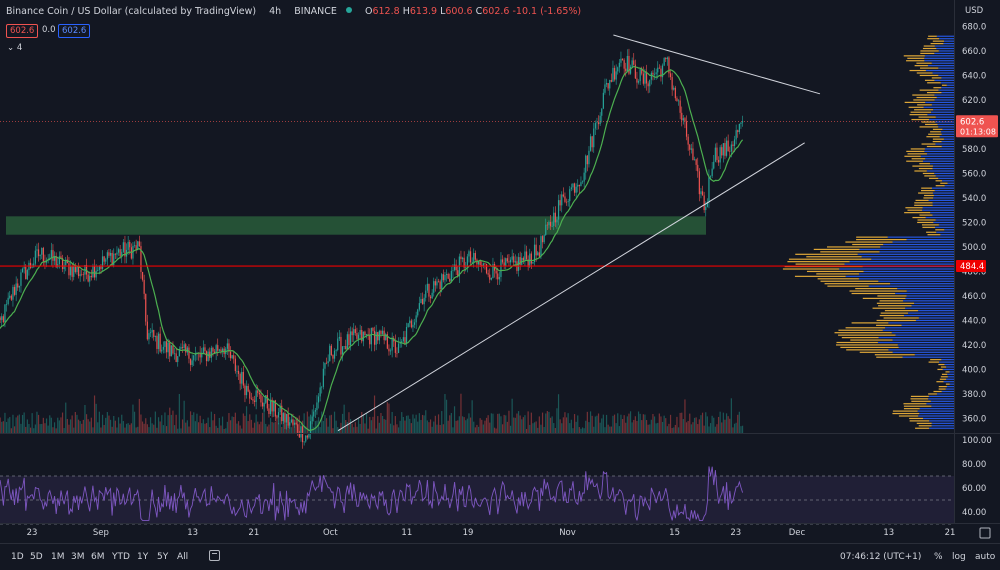 Image resolution: width=1000 pixels, height=570 pixels. What do you see at coordinates (716, 64) in the screenshot?
I see `descending-trendline` at bounding box center [716, 64].